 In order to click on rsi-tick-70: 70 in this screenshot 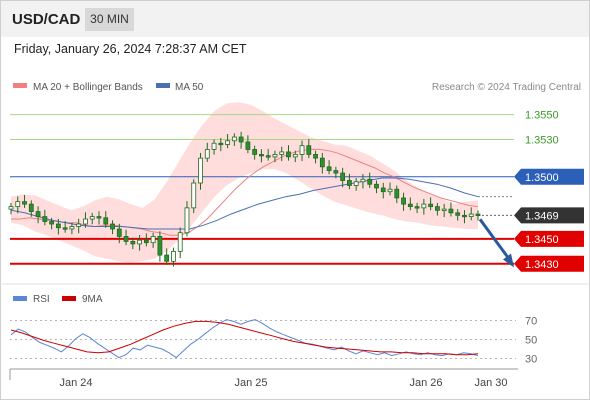, I will do `click(531, 322)`.